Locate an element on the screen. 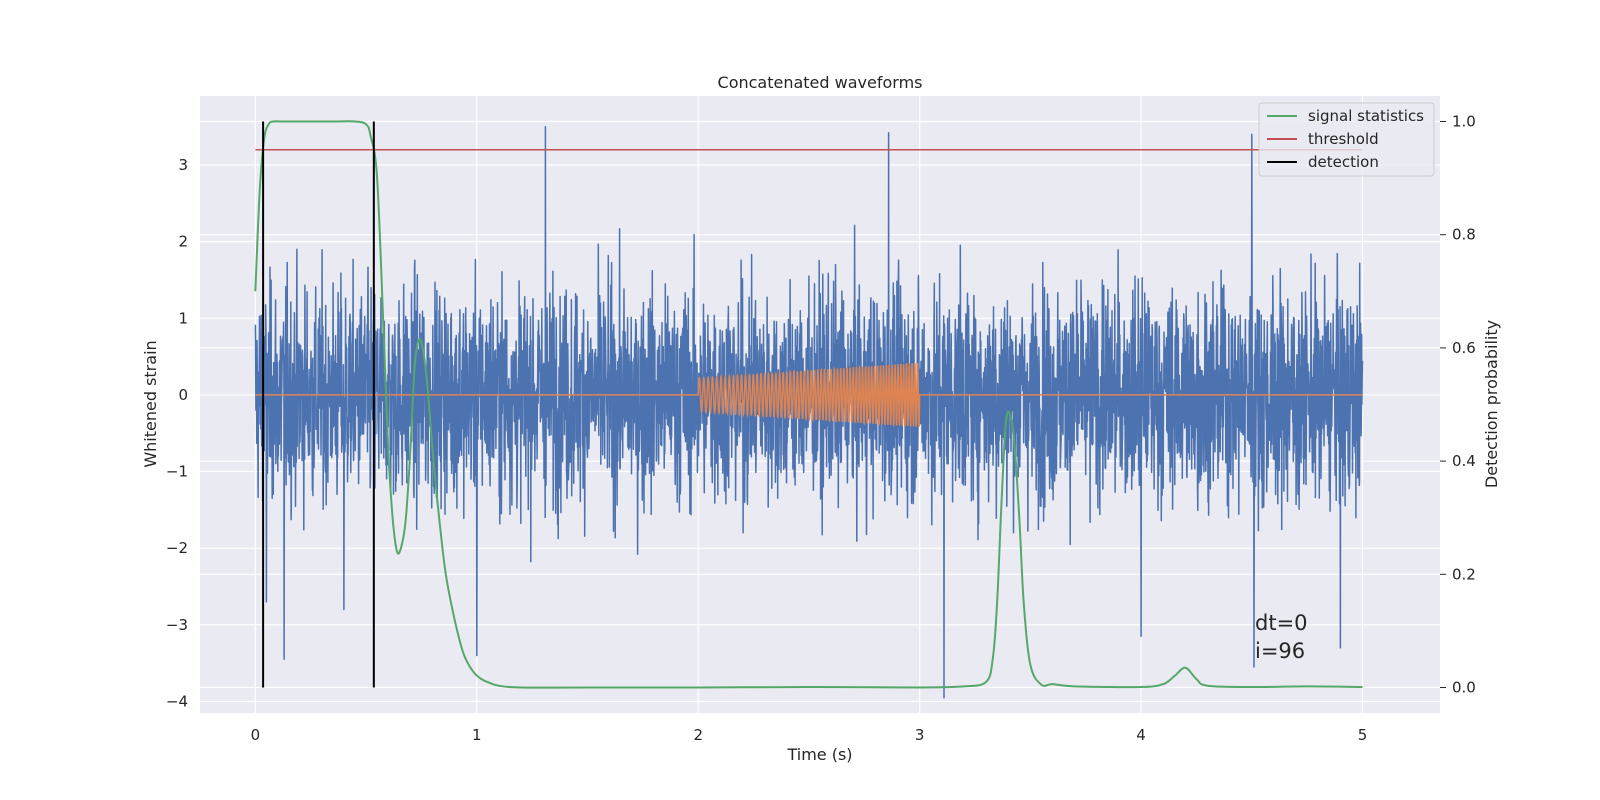 The image size is (1600, 800). y-tick-label-0: −4 is located at coordinates (177, 702).